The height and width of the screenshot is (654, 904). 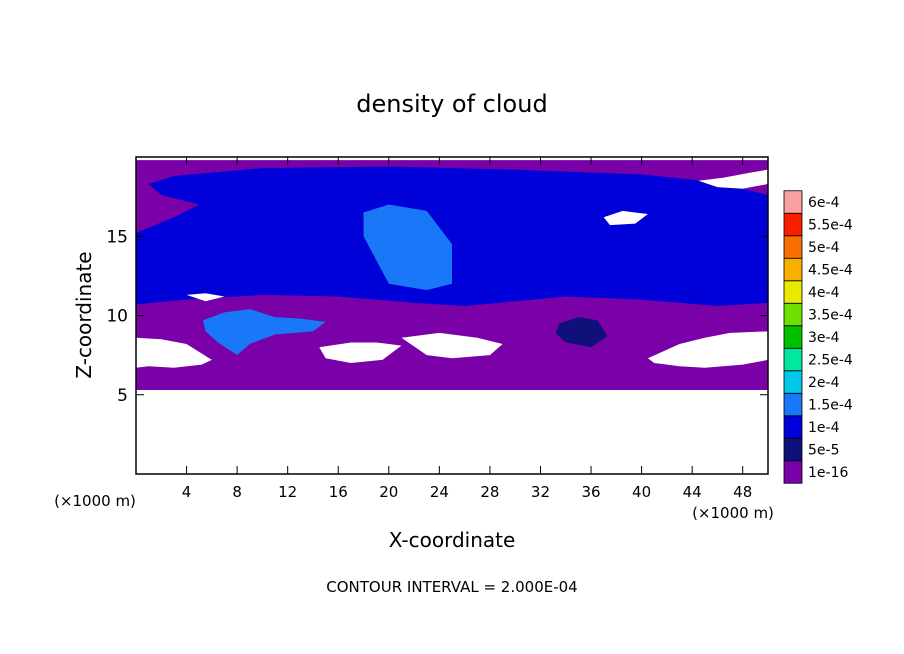 I want to click on y-tick-label: 15, so click(x=117, y=237).